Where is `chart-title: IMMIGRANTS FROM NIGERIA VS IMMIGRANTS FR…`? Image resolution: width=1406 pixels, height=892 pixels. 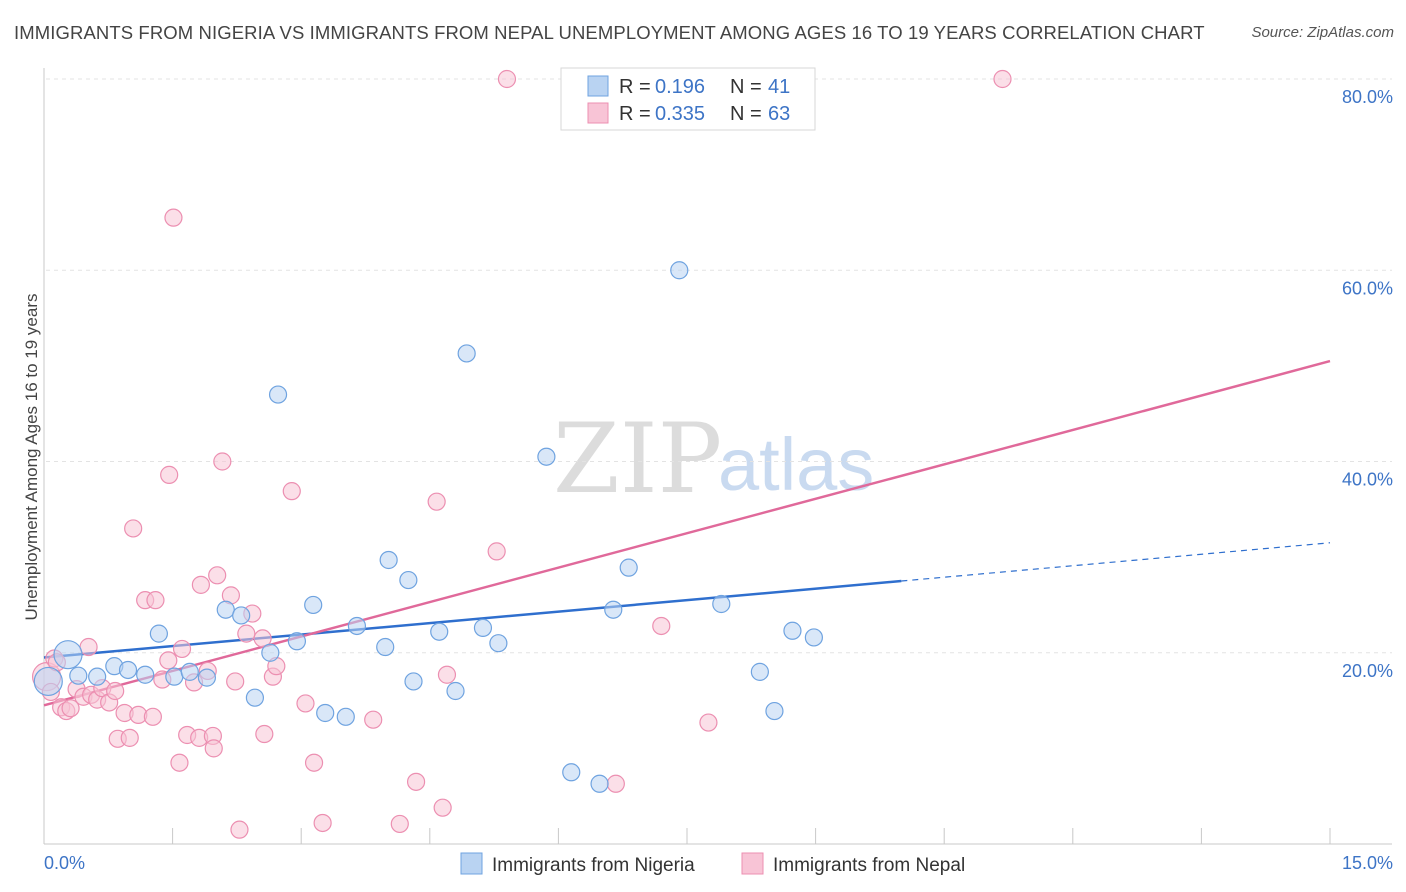
chart-title: IMMIGRANTS FROM NIGERIA VS IMMIGRANTS FR… is located at coordinates (609, 32).